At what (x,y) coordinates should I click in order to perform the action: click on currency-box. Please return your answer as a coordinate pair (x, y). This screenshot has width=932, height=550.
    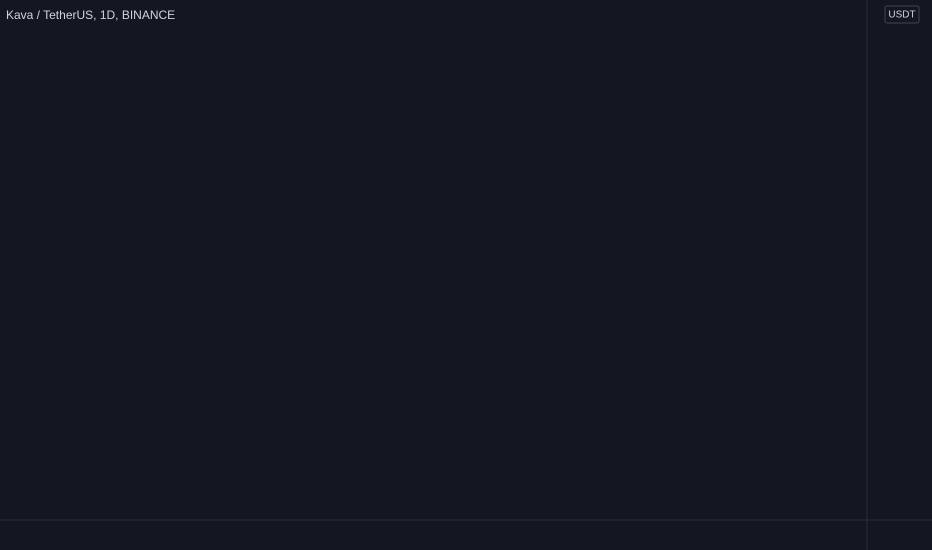
    Looking at the image, I should click on (902, 14).